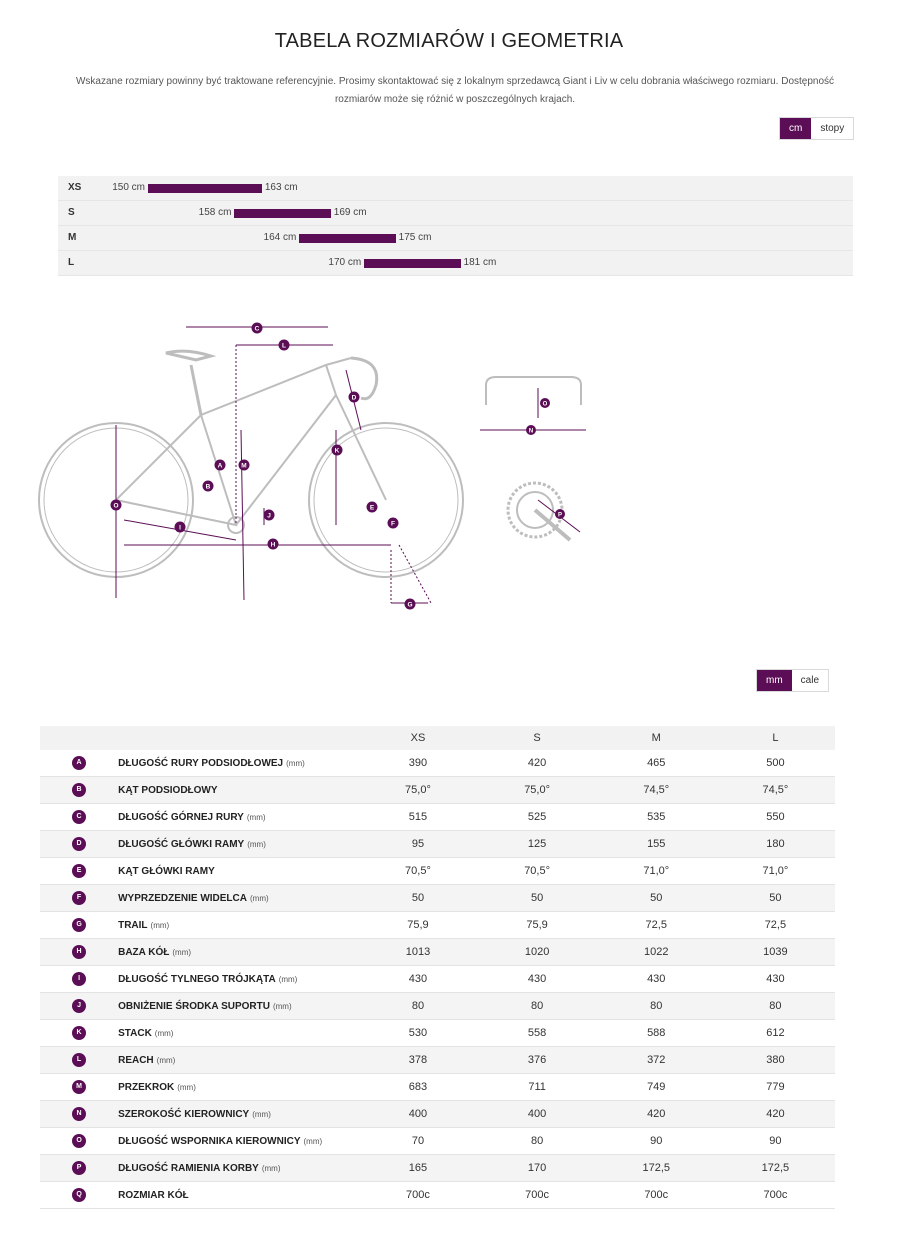 The image size is (898, 1238). What do you see at coordinates (251, 442) in the screenshot?
I see `frame-outline` at bounding box center [251, 442].